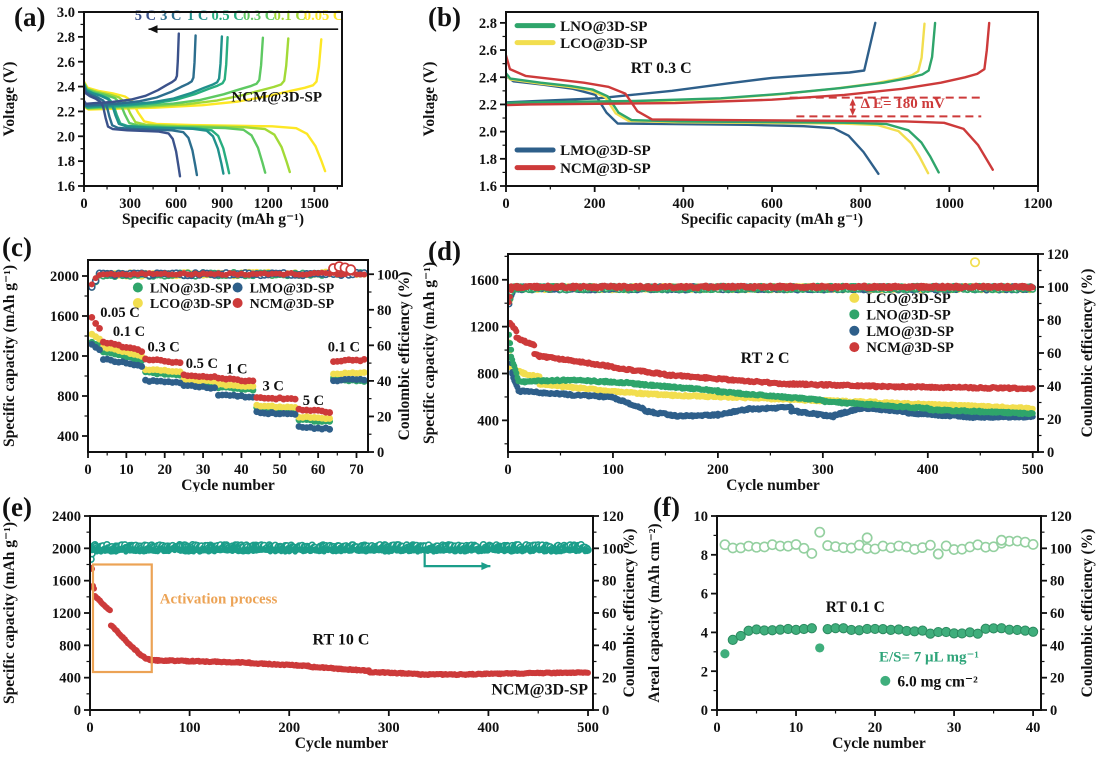 The width and height of the screenshot is (1103, 767). I want to click on svg-text: 1500, so click(314, 204).